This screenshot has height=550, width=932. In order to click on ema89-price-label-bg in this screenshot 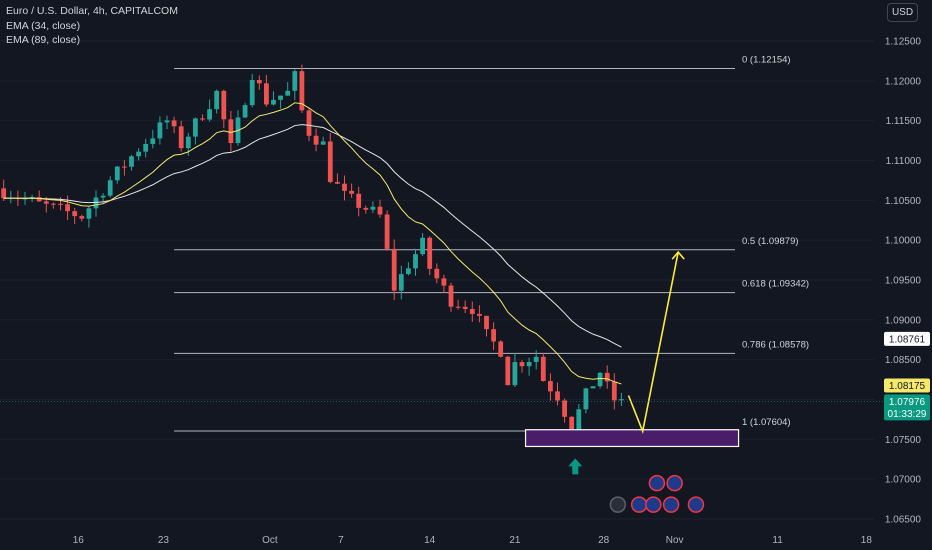, I will do `click(907, 338)`.